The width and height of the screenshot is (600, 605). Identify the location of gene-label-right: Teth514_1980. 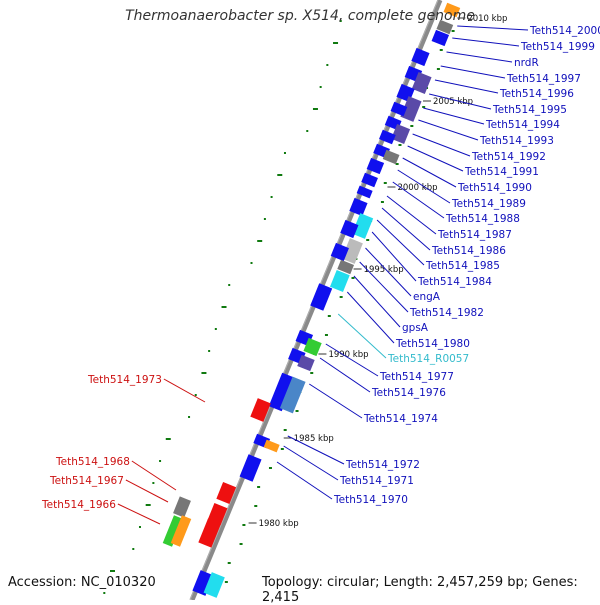
(432, 344).